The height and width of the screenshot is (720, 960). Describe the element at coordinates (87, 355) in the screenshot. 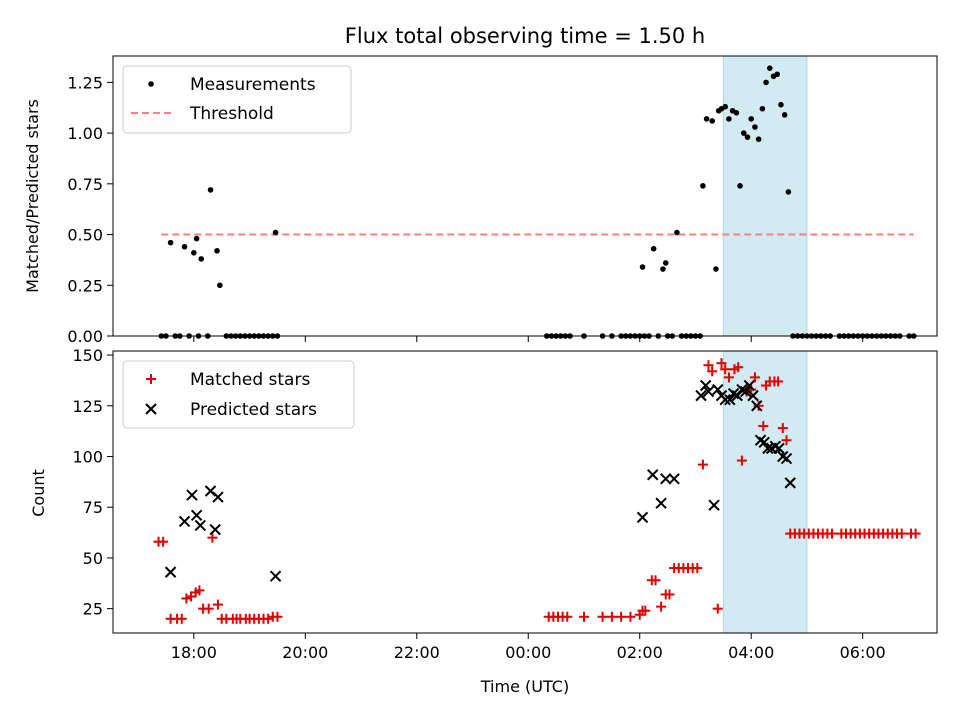

I see `bottom-y-tick-label: 150` at that location.